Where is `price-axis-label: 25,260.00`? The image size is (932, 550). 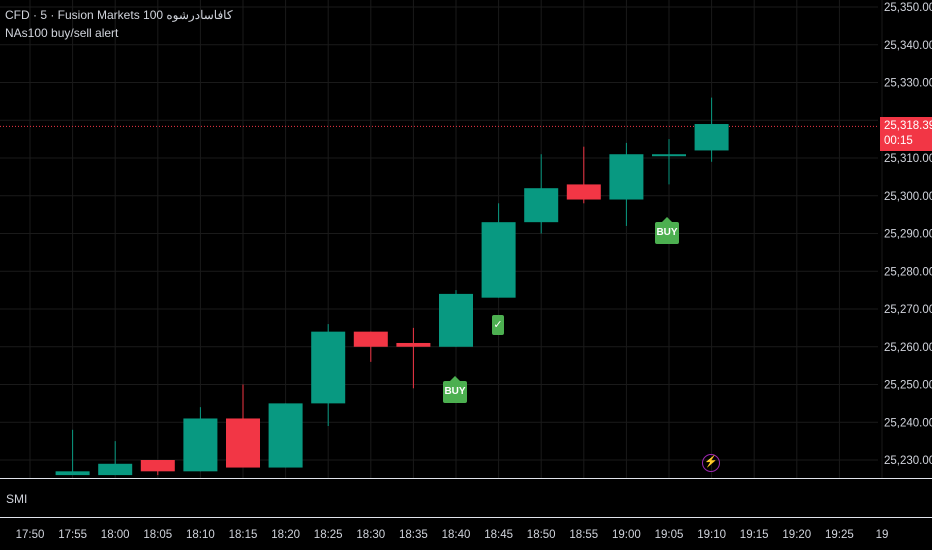
price-axis-label: 25,260.00 is located at coordinates (908, 348).